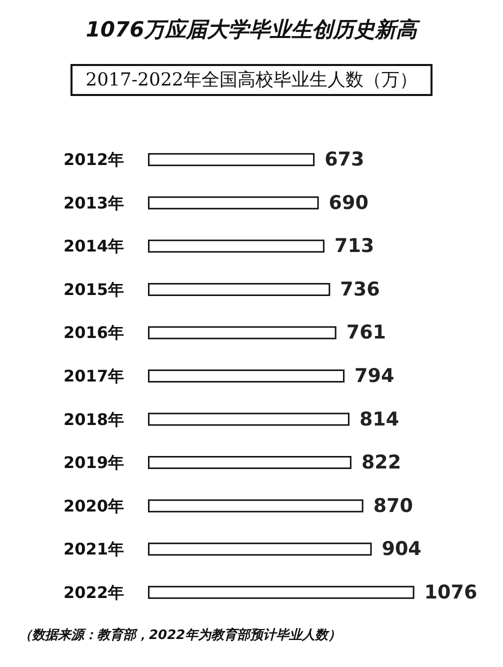  What do you see at coordinates (360, 289) in the screenshot?
I see `data-label: 736` at bounding box center [360, 289].